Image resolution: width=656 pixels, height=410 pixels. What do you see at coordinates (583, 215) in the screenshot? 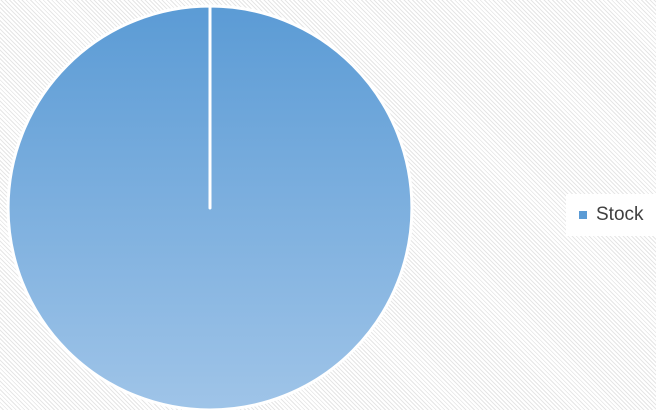
I see `legend-swatch` at bounding box center [583, 215].